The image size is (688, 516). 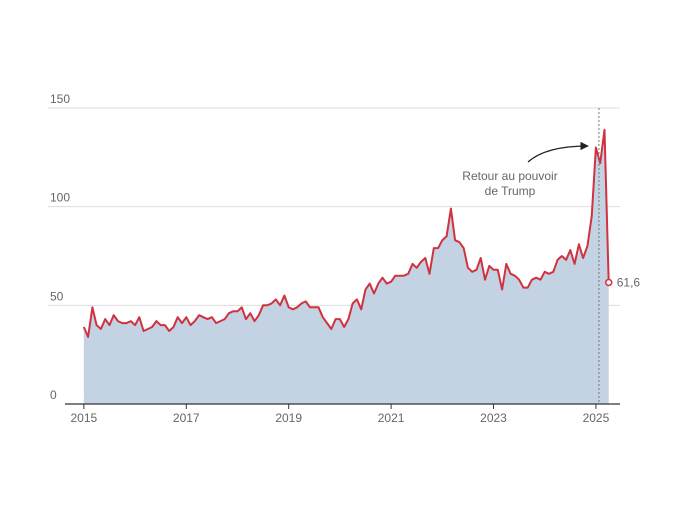 I want to click on x-tick-label: 2015, so click(x=83, y=418).